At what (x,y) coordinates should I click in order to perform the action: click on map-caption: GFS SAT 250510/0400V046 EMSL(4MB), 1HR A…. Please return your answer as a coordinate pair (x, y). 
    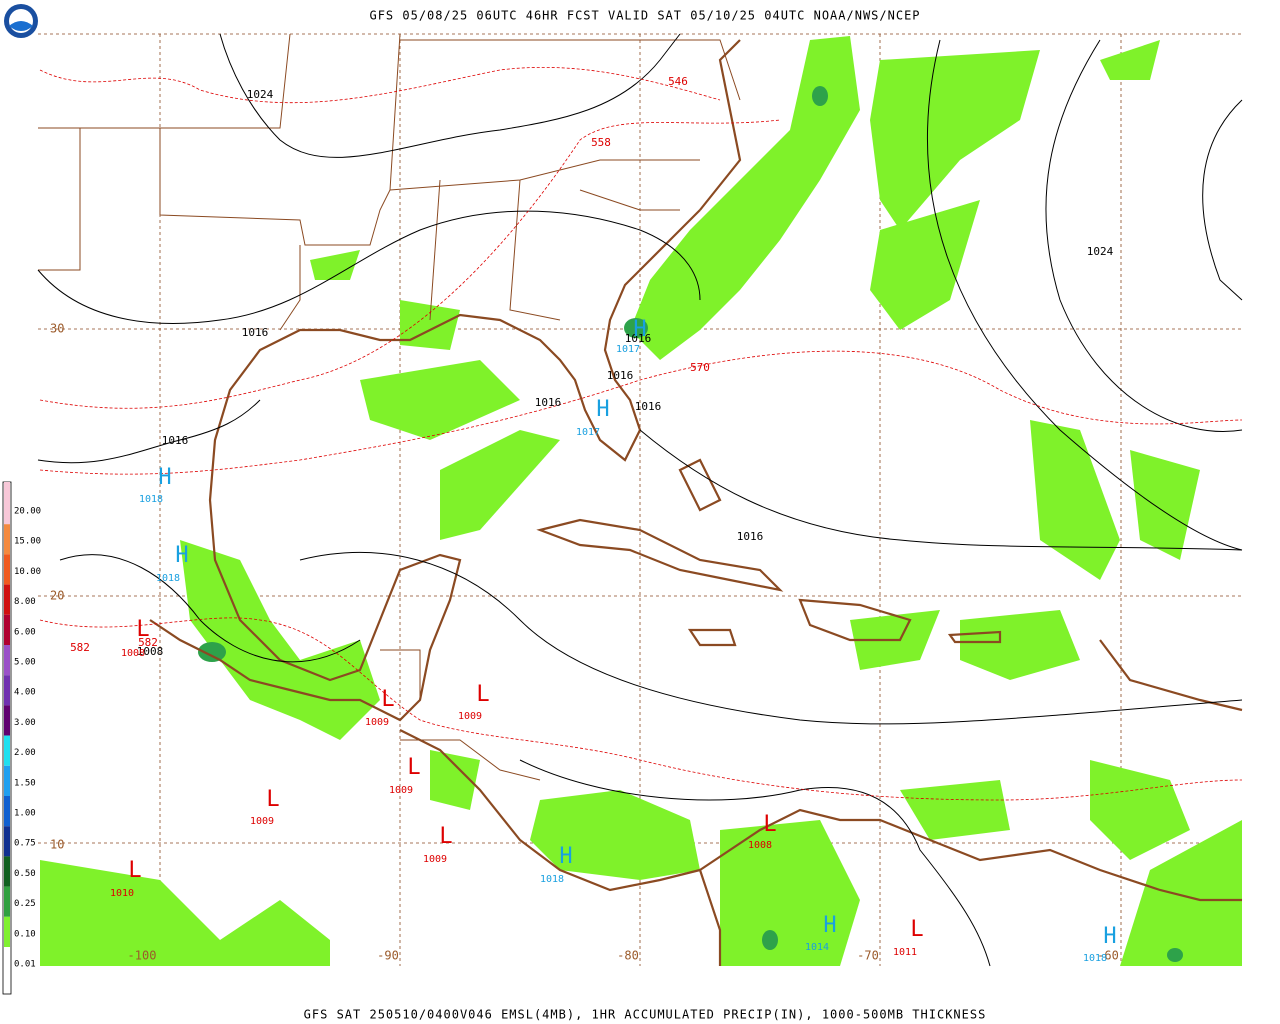
    Looking at the image, I should click on (645, 1015).